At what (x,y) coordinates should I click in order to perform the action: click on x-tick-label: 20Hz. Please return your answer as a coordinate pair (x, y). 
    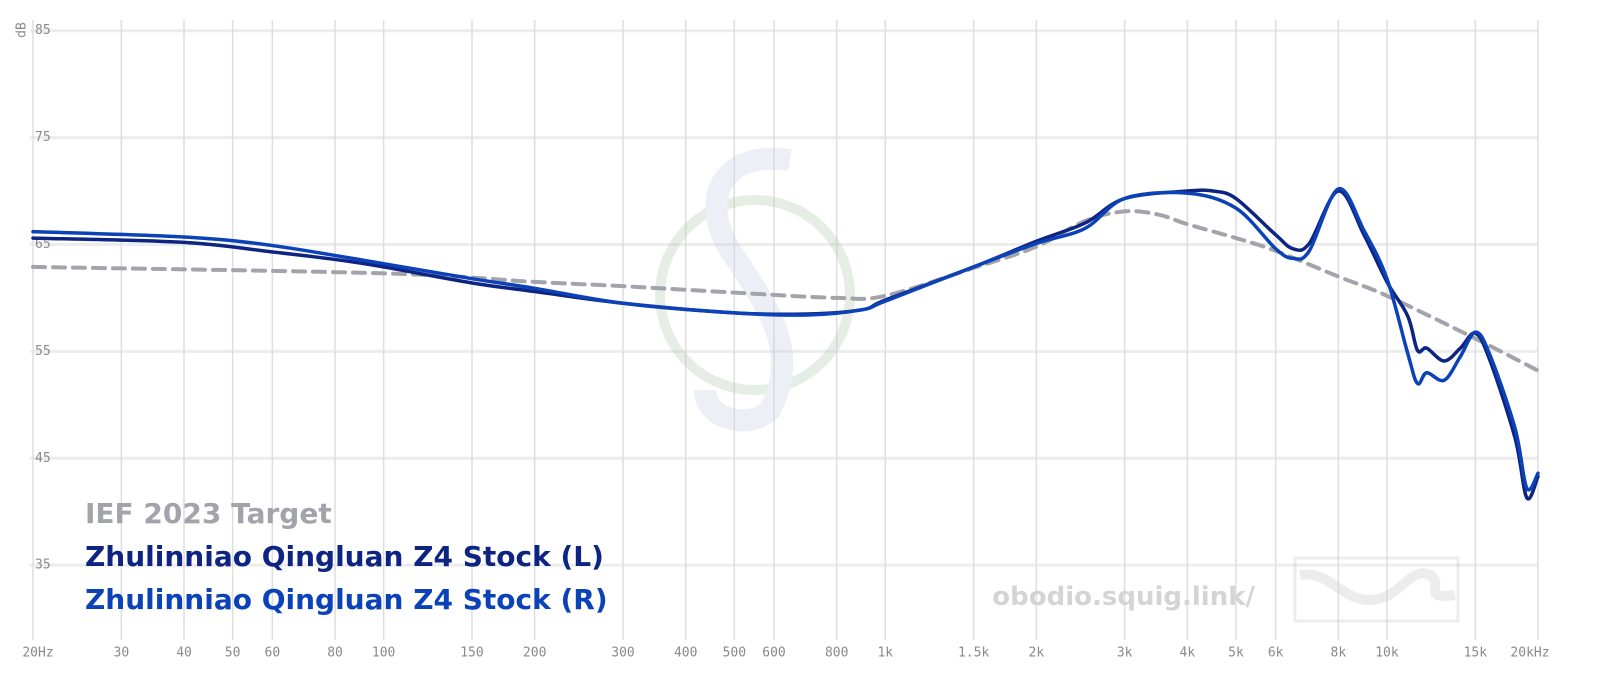
    Looking at the image, I should click on (37, 653).